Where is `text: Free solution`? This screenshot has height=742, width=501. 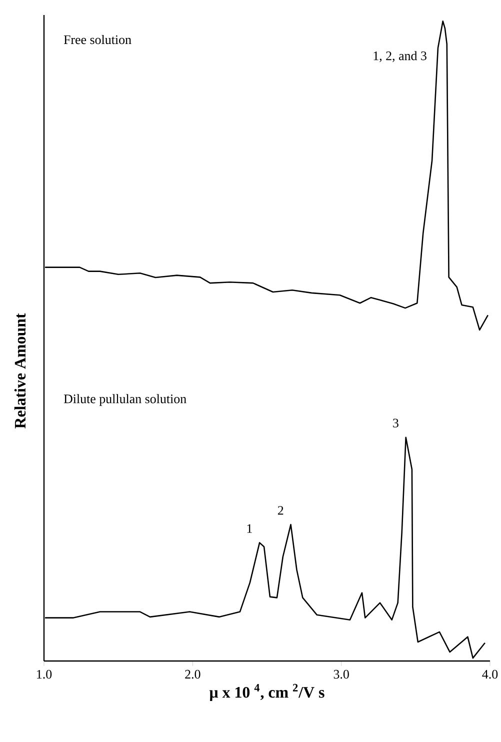
text: Free solution is located at coordinates (98, 39).